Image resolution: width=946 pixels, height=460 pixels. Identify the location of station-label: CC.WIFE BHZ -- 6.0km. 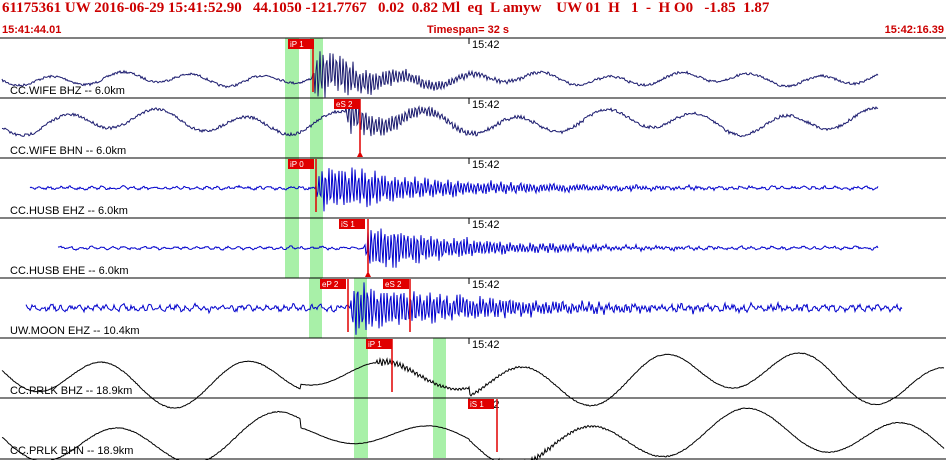
(67, 91).